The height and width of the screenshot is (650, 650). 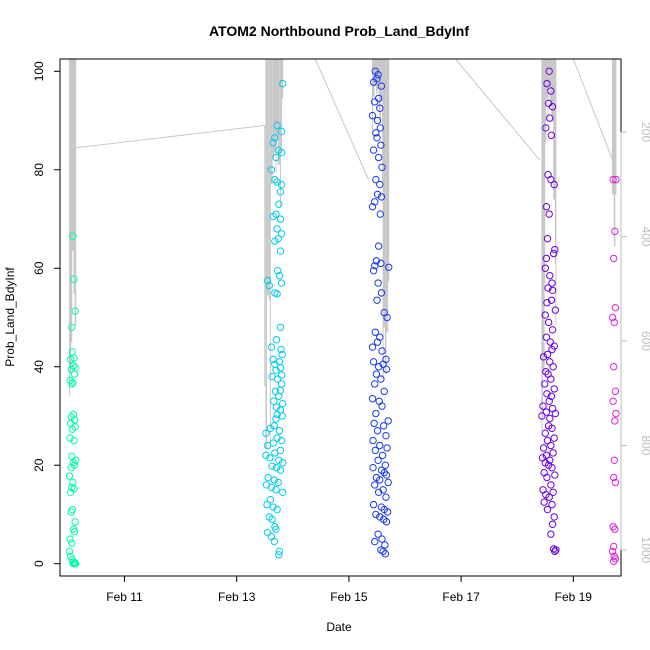 What do you see at coordinates (644, 341) in the screenshot?
I see `right-tick-label: 600` at bounding box center [644, 341].